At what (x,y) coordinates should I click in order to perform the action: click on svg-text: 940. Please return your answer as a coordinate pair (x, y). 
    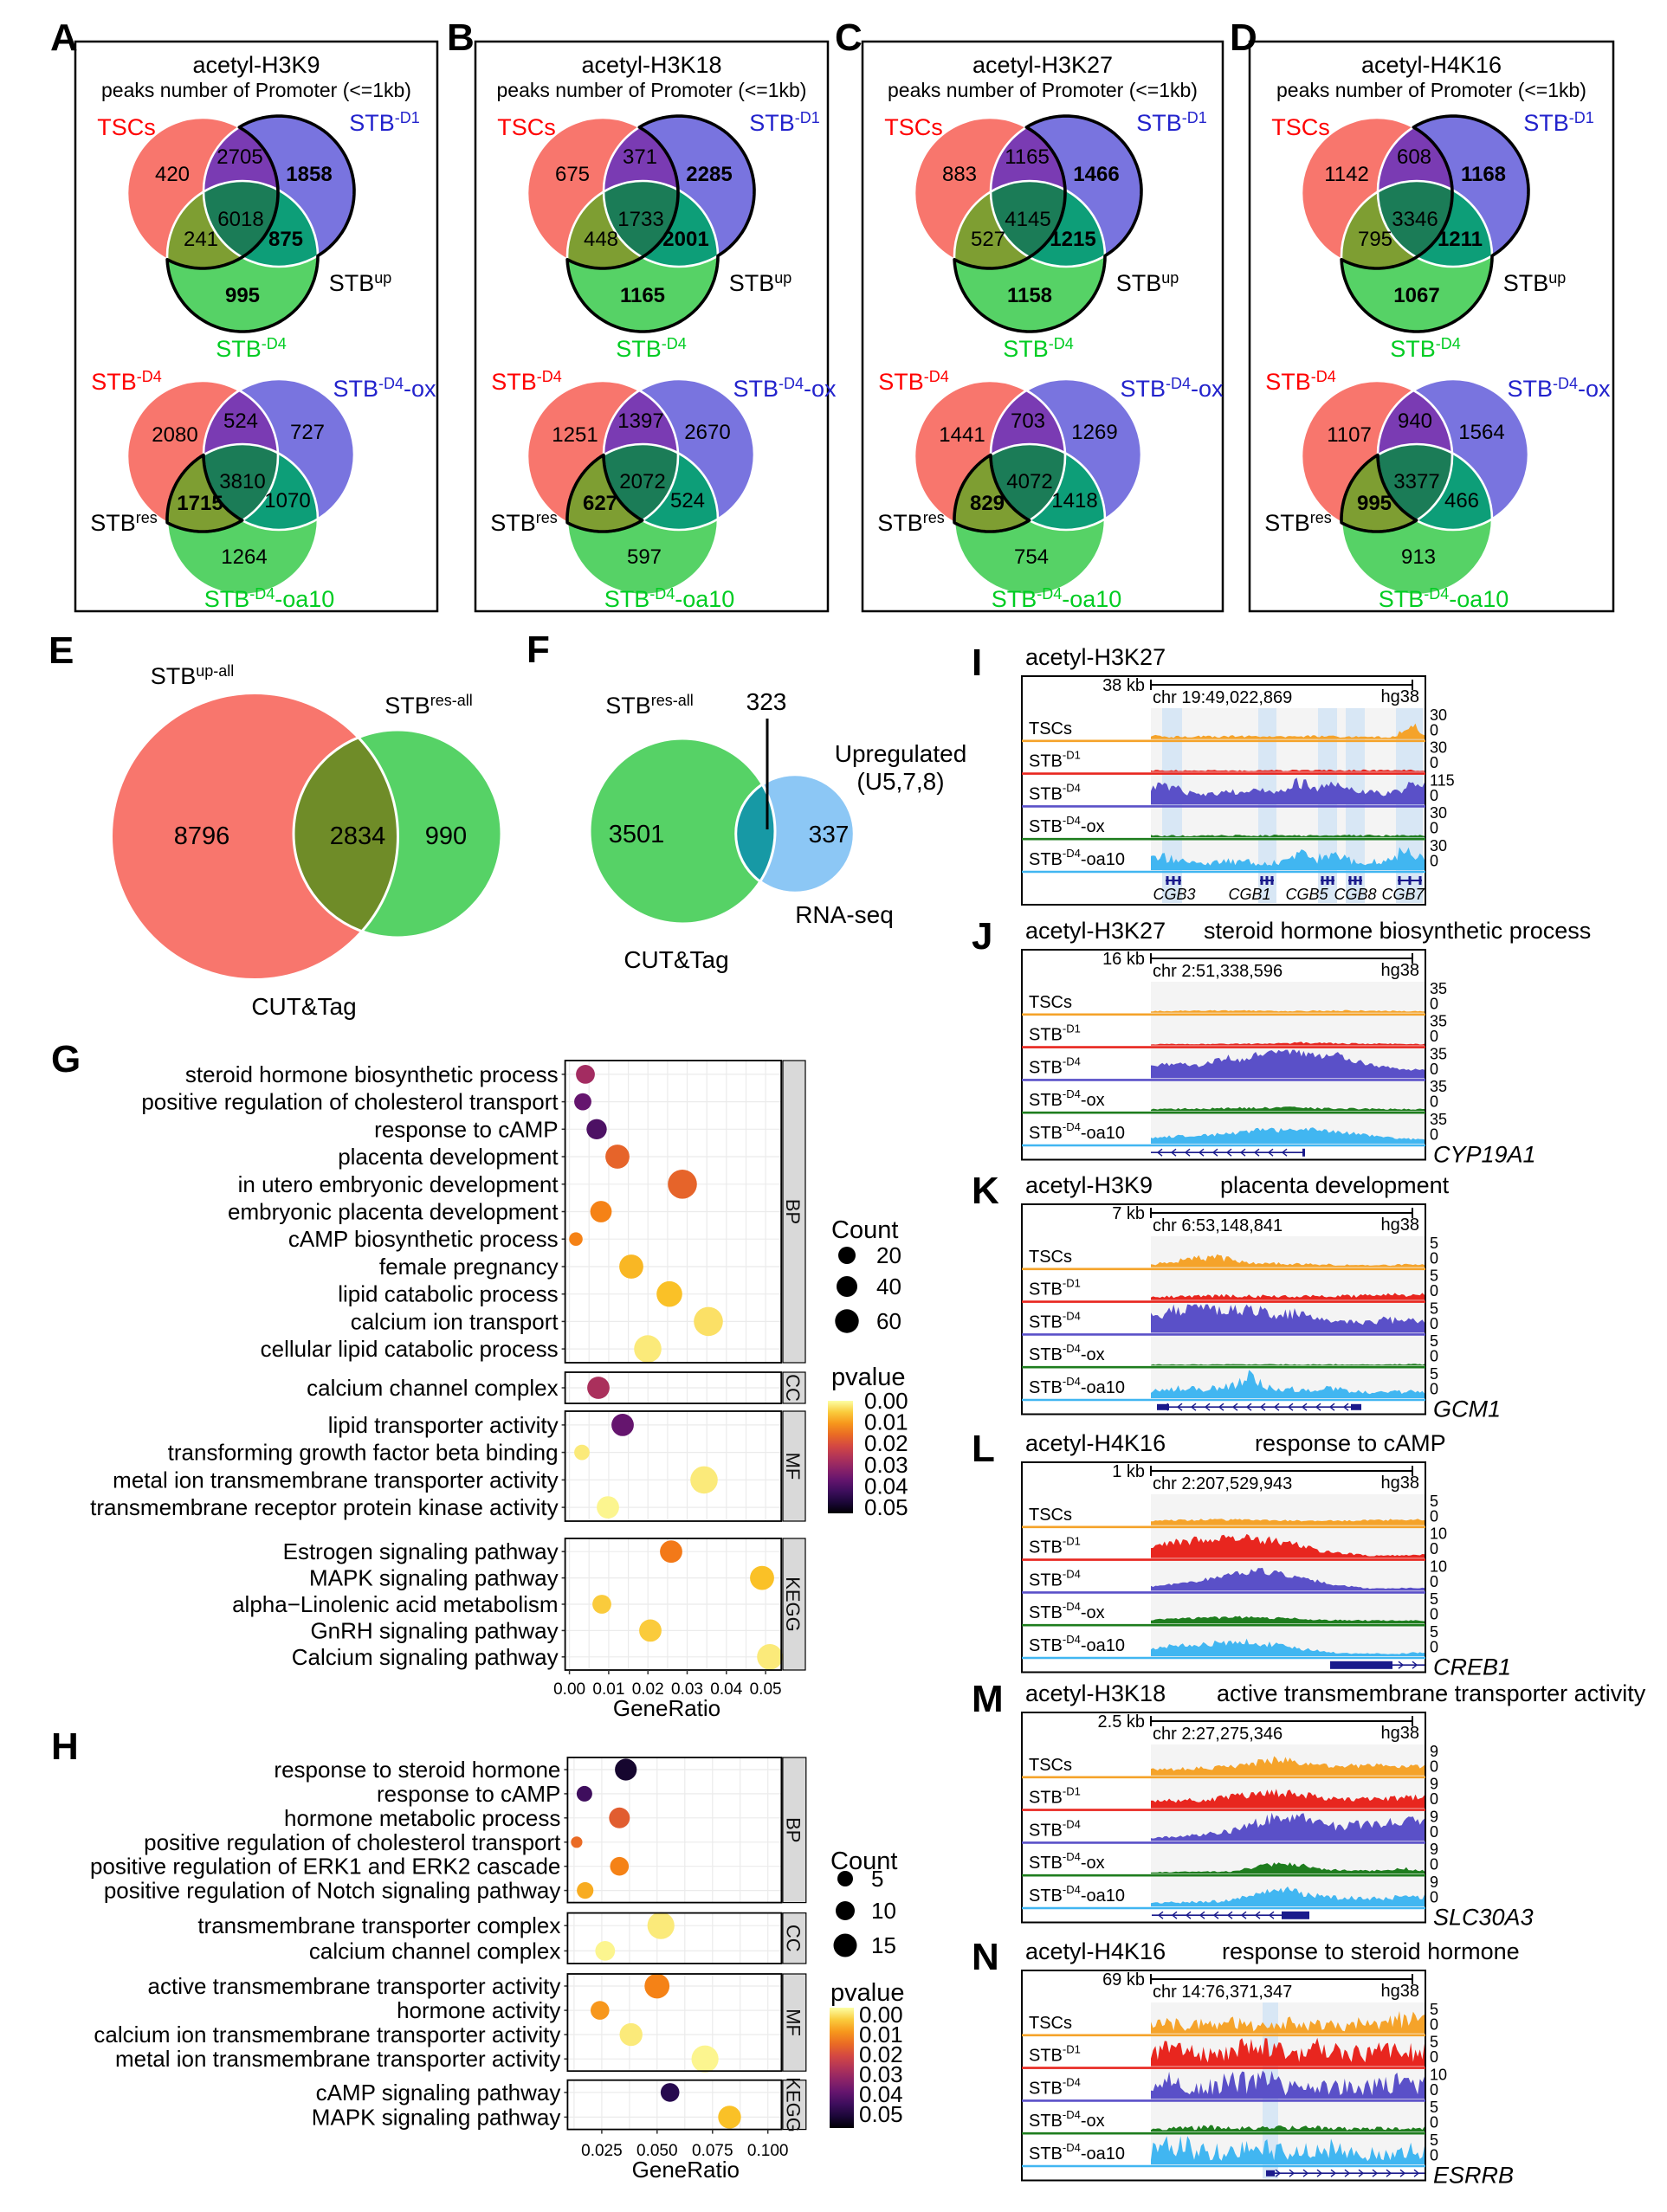
    Looking at the image, I should click on (1415, 421).